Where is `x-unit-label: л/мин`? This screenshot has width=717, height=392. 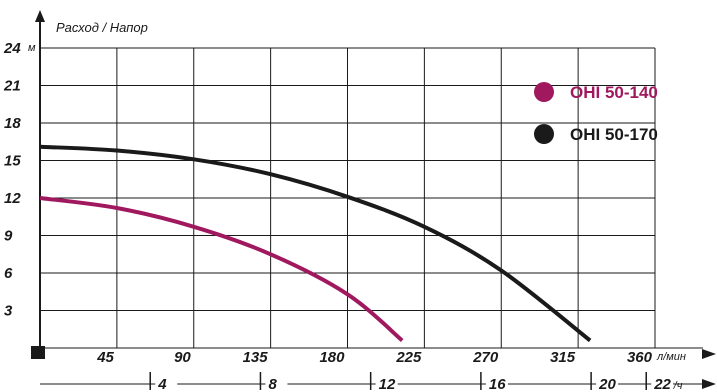 x-unit-label: л/мин is located at coordinates (671, 357).